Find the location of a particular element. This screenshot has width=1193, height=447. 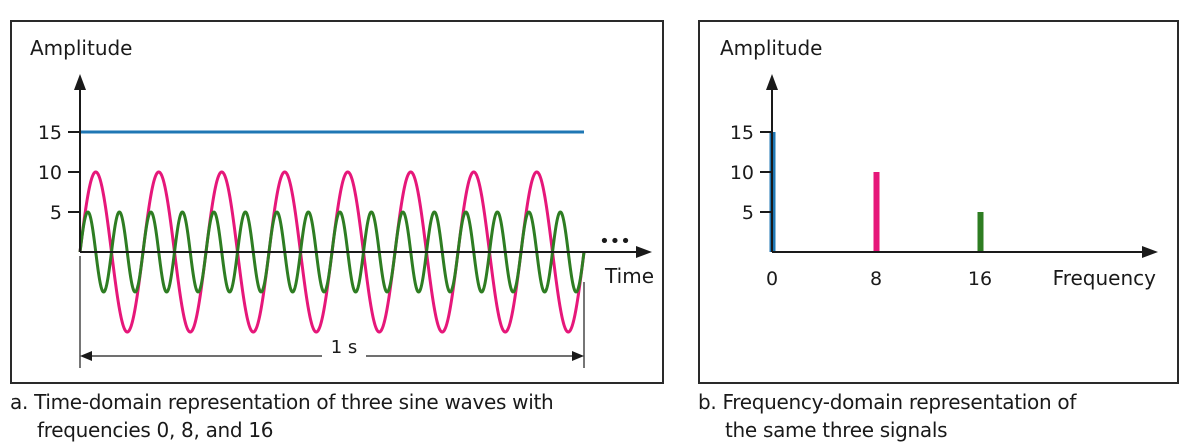

x-tick-label-8: 8 is located at coordinates (876, 279).